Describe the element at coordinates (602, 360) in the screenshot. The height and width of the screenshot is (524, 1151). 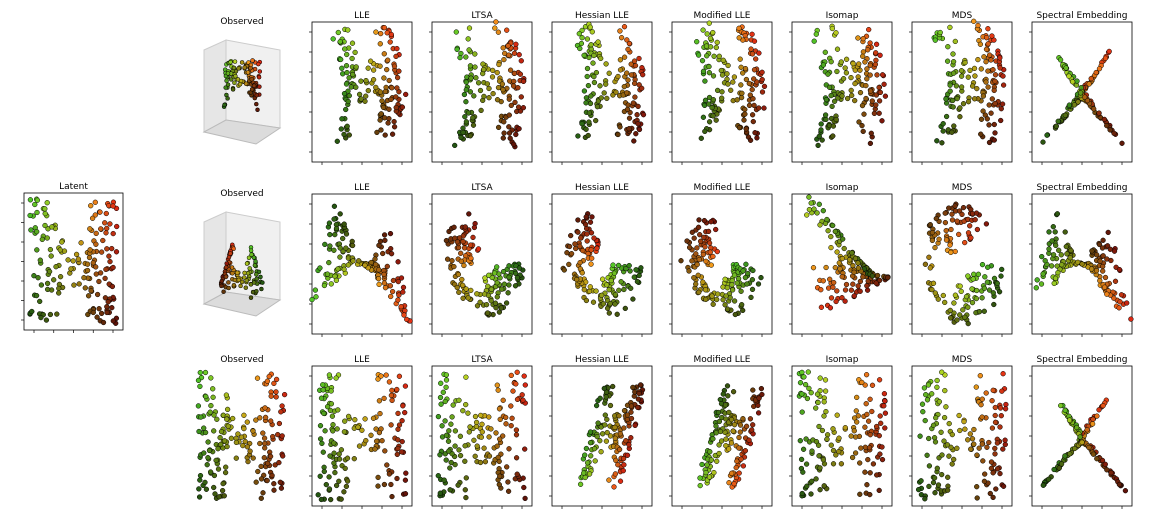
I see `row3-hessian-lle-title: Hessian LLE` at that location.